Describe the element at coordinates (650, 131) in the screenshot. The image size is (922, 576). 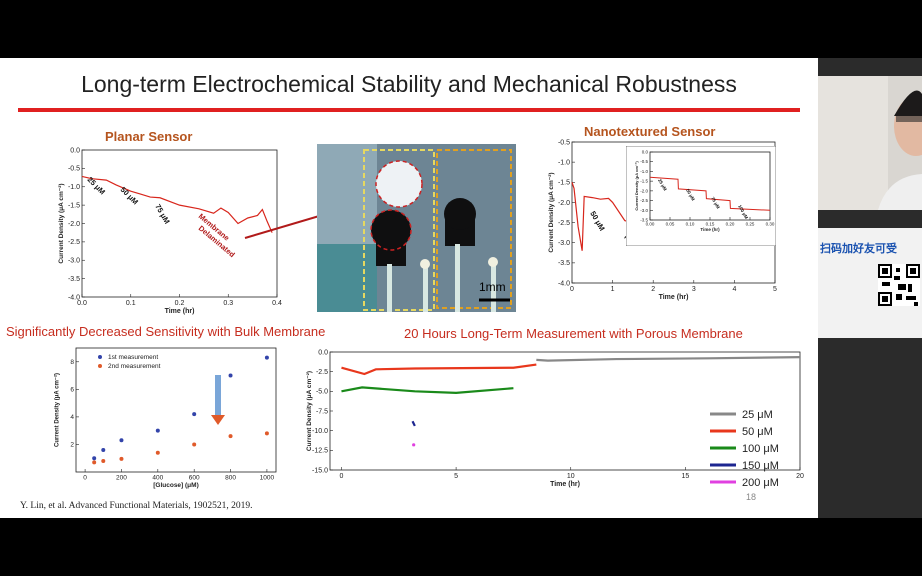
I see `nanotextured-sensor-label: Nanotextured Sensor` at that location.